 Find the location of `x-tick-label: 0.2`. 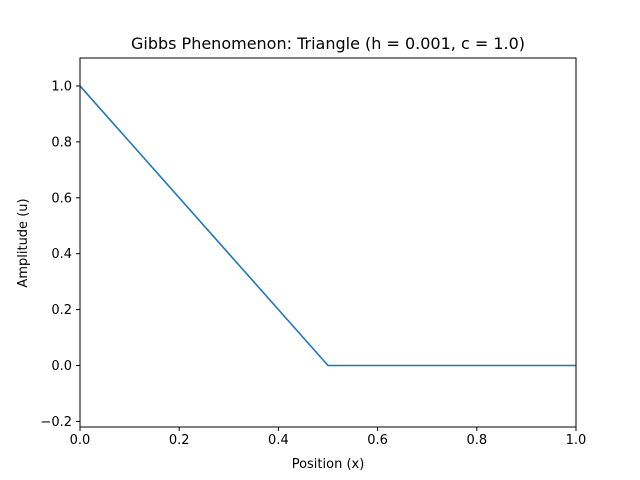

x-tick-label: 0.2 is located at coordinates (179, 440).